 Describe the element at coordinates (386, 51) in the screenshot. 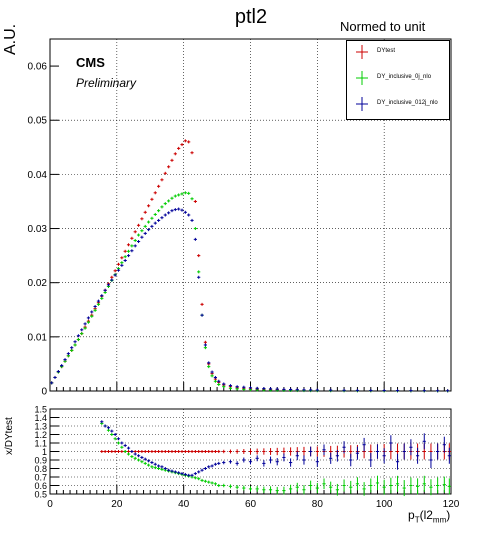

I see `legend-label-dytest: DYtest` at that location.